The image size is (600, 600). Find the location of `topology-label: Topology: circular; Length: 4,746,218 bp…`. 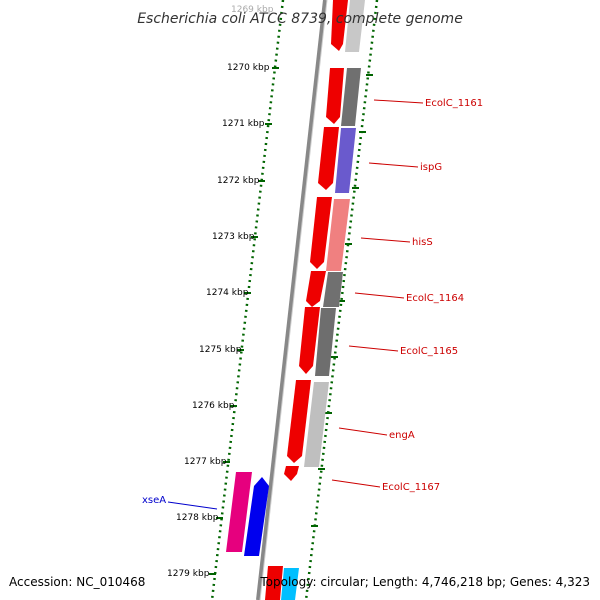

topology-label: Topology: circular; Length: 4,746,218 bp… is located at coordinates (425, 582).